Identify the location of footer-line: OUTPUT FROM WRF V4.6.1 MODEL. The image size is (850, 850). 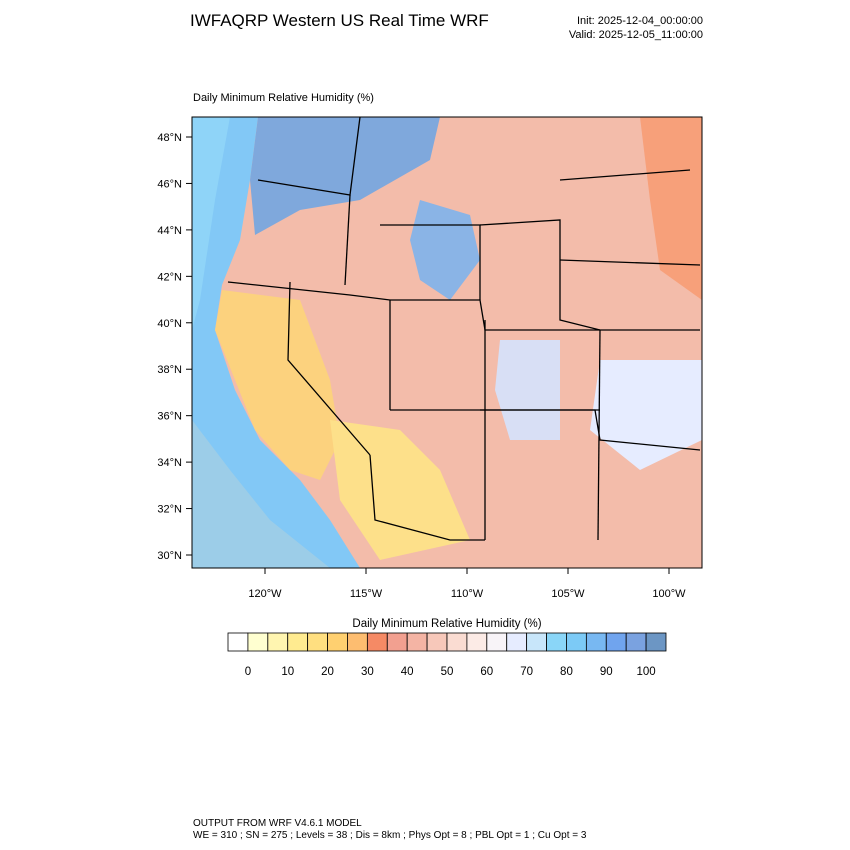
(277, 823).